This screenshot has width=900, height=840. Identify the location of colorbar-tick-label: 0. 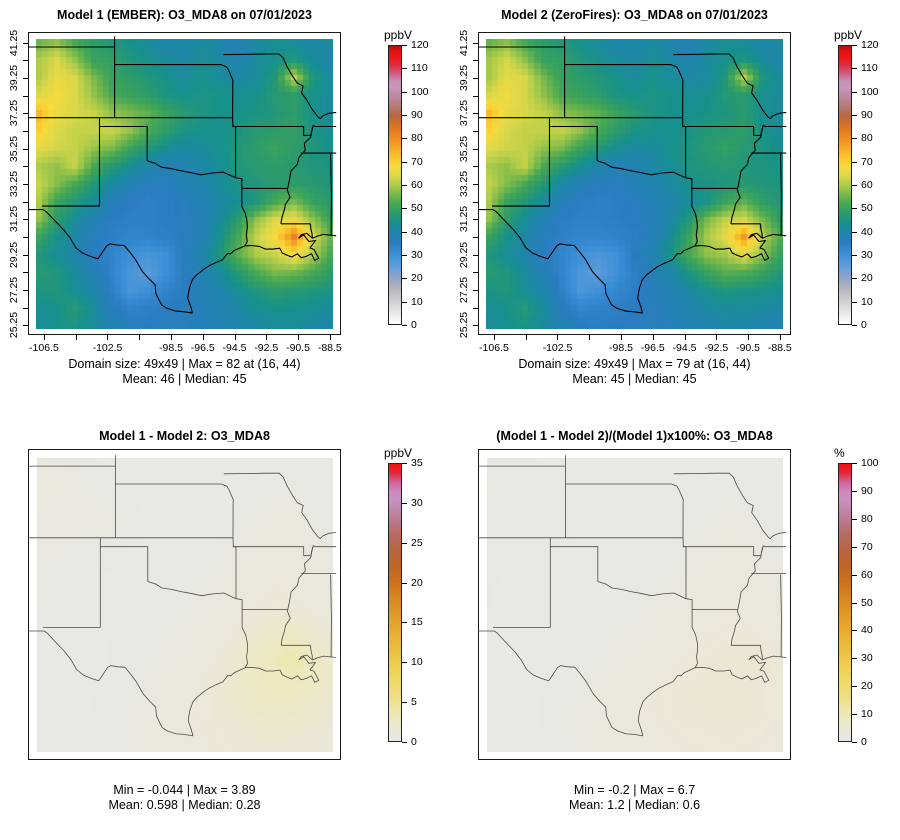
(414, 325).